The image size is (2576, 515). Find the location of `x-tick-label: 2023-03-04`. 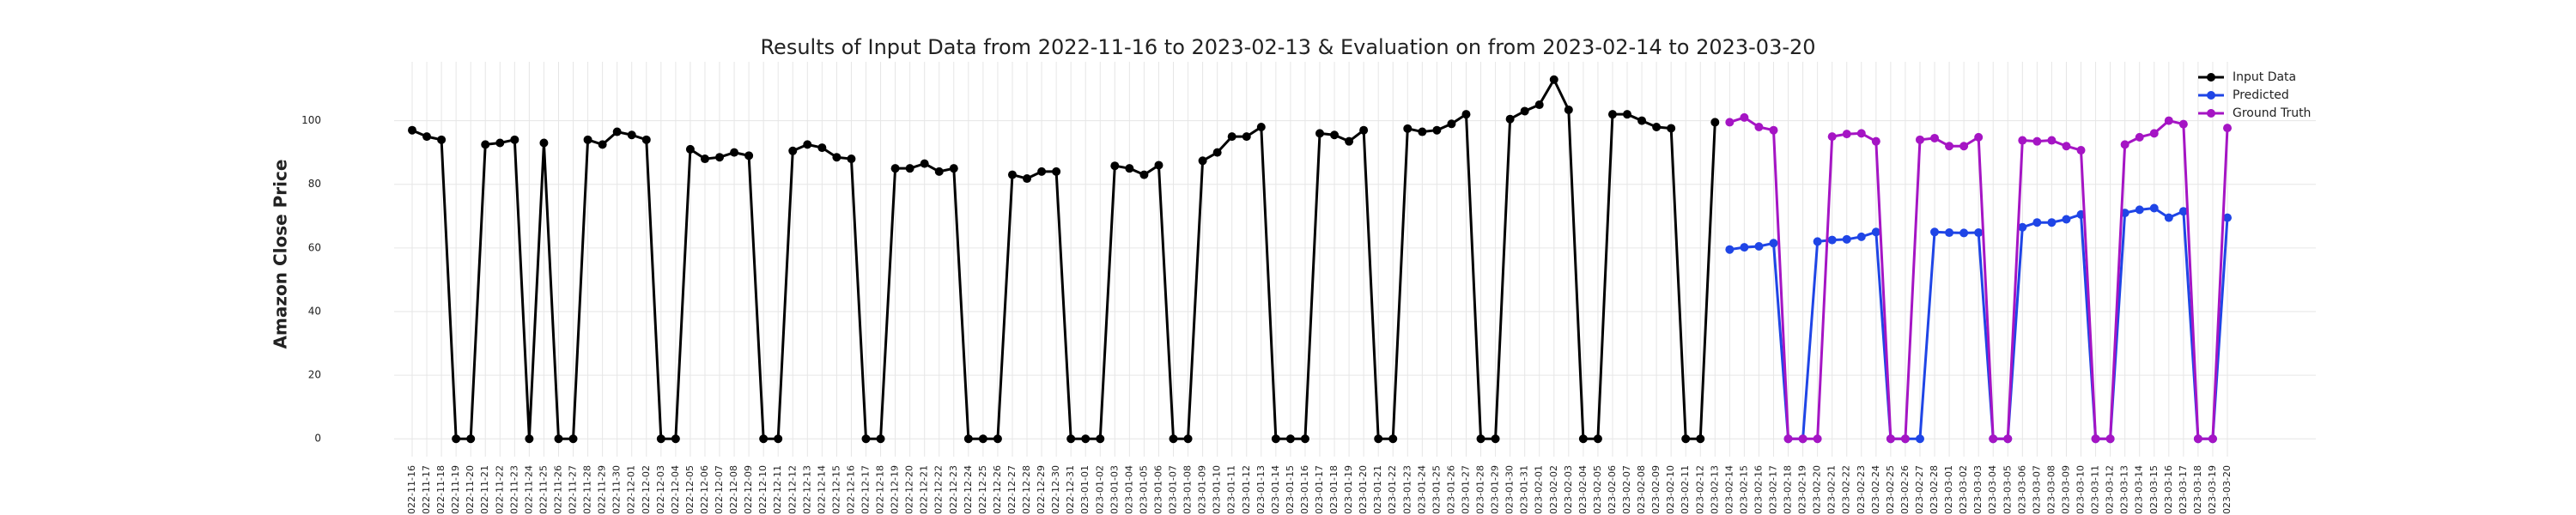

x-tick-label: 2023-03-04 is located at coordinates (1992, 490).